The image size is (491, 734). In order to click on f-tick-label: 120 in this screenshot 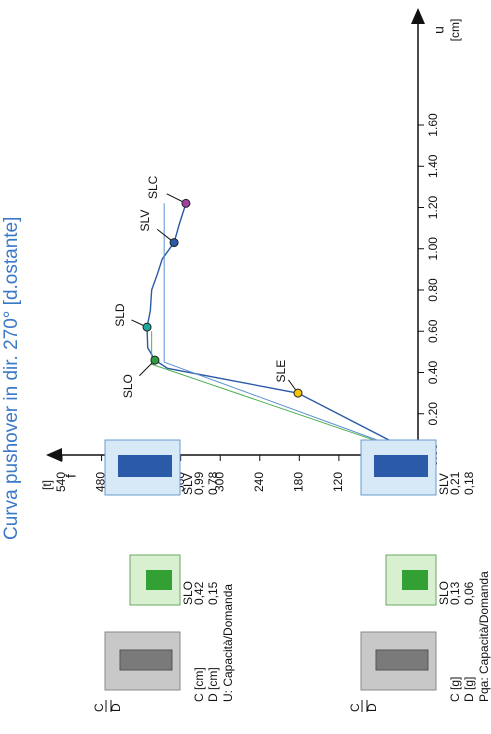, I will do `click(338, 482)`.